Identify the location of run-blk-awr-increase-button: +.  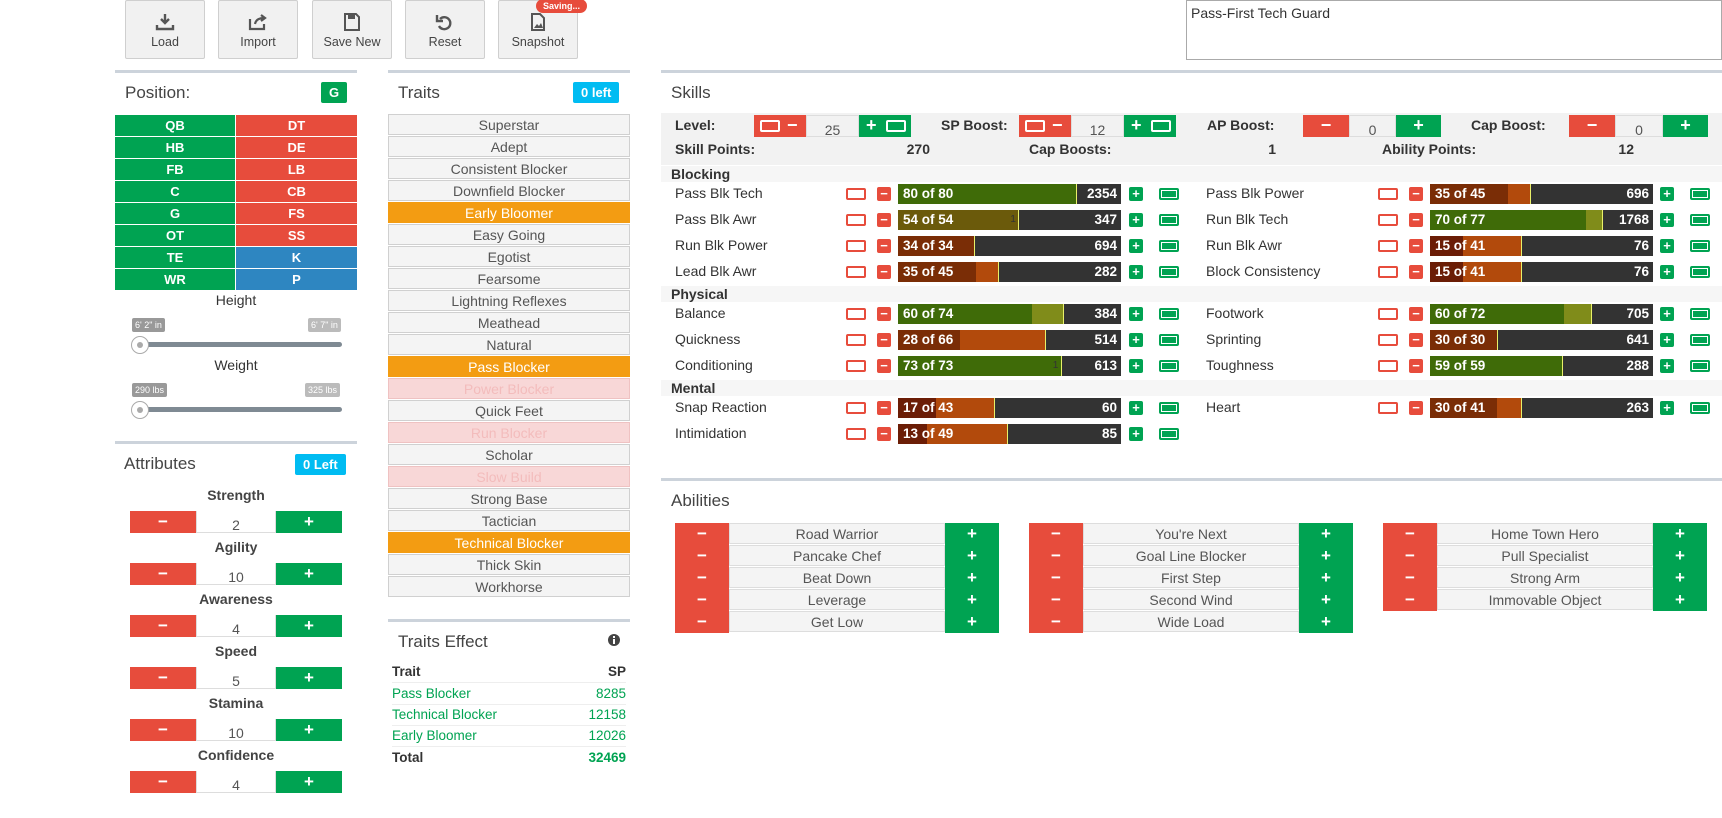
(1667, 246).